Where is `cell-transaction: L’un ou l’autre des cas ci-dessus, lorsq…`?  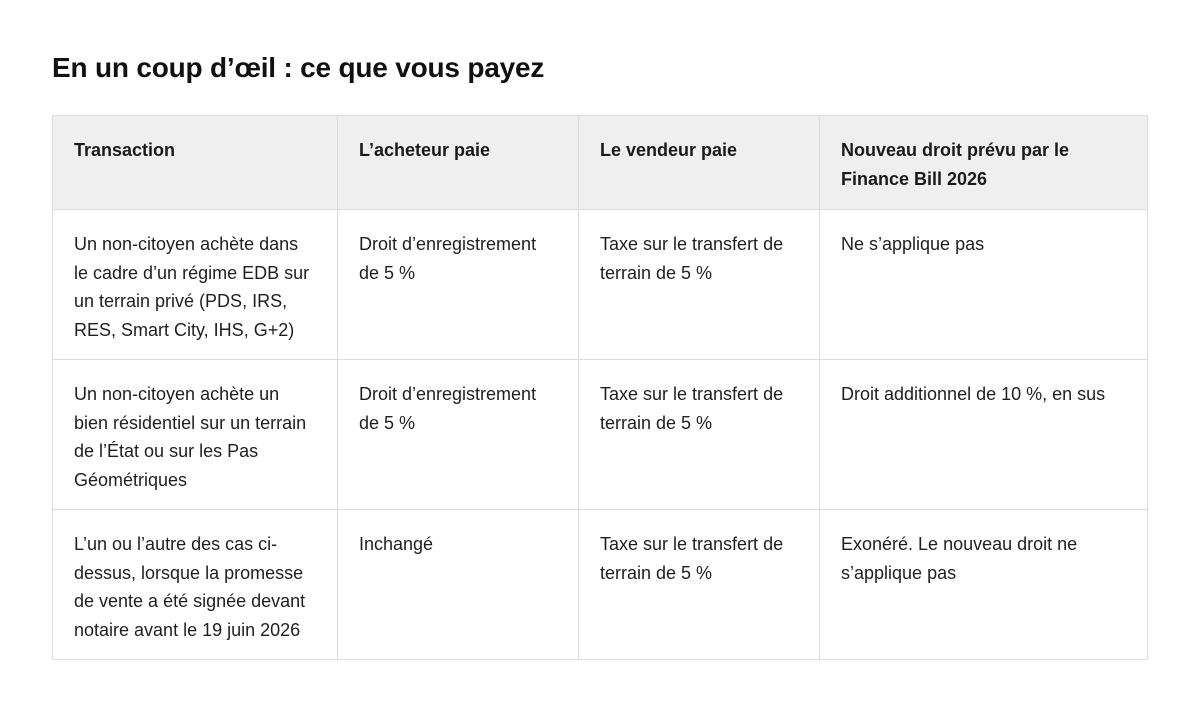
cell-transaction: L’un ou l’autre des cas ci-dessus, lorsq… is located at coordinates (195, 584).